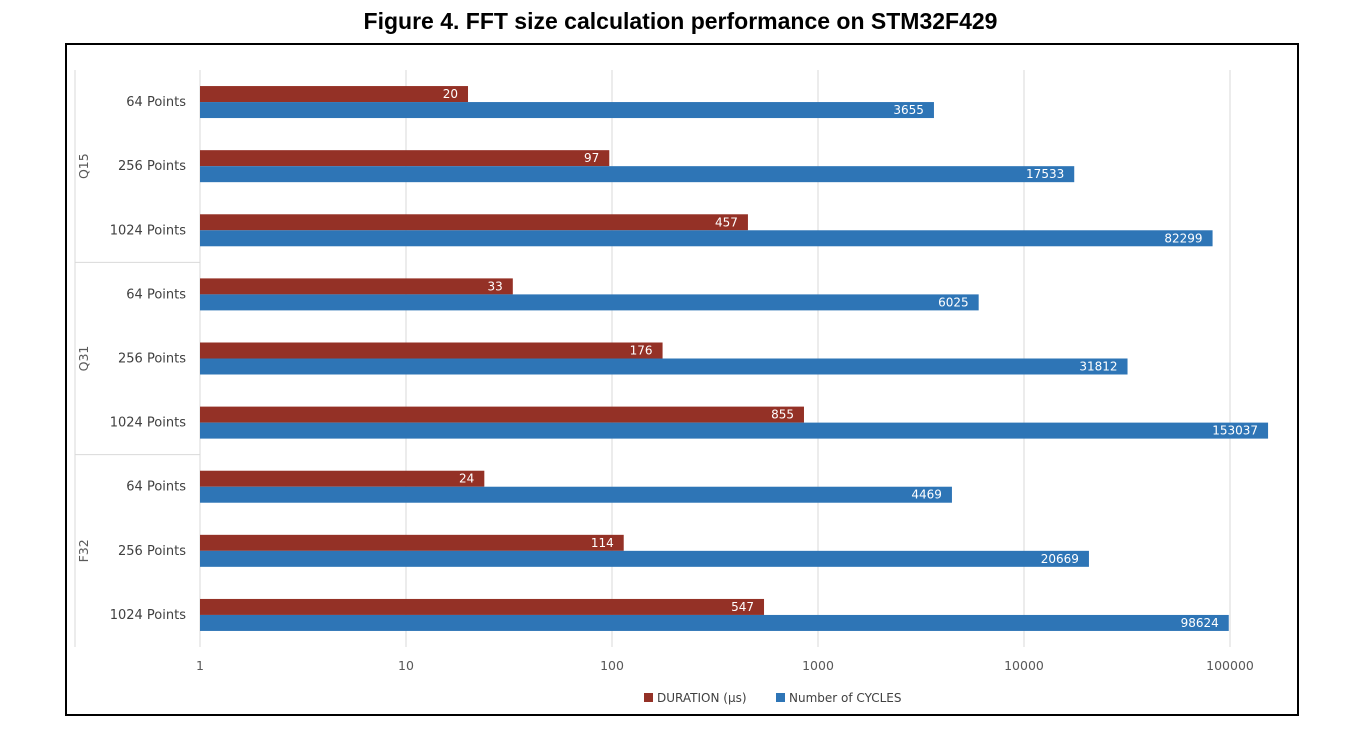 This screenshot has width=1361, height=733. I want to click on legend-label-duration: DURATION (µs), so click(702, 698).